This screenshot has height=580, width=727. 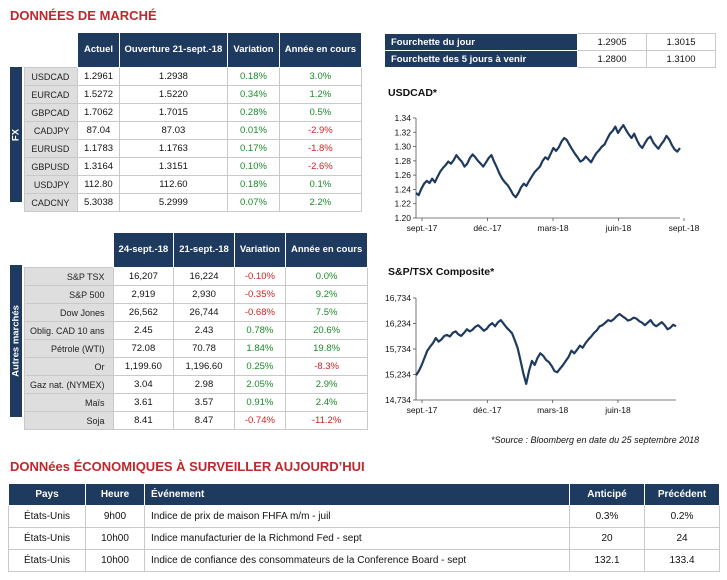 What do you see at coordinates (143, 366) in the screenshot?
I see `other-cell-c1: 1,199.60` at bounding box center [143, 366].